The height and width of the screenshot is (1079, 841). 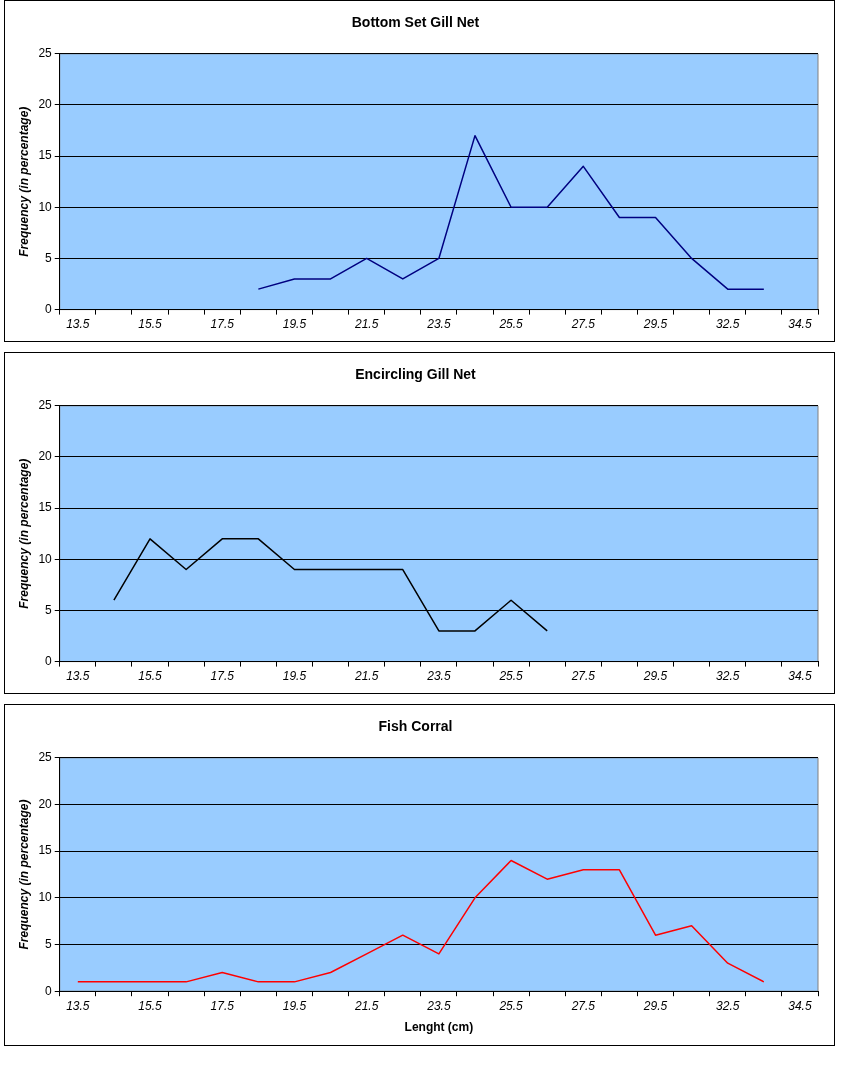 I want to click on chart-title: Bottom Set Gill Net, so click(x=415, y=22).